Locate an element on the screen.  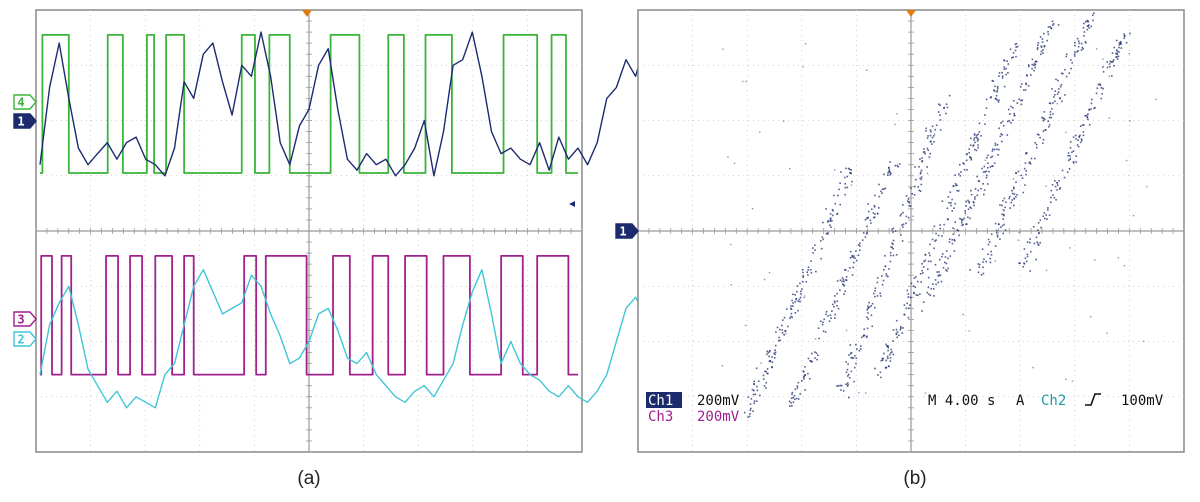
ch1-label: Ch1 is located at coordinates (660, 401).